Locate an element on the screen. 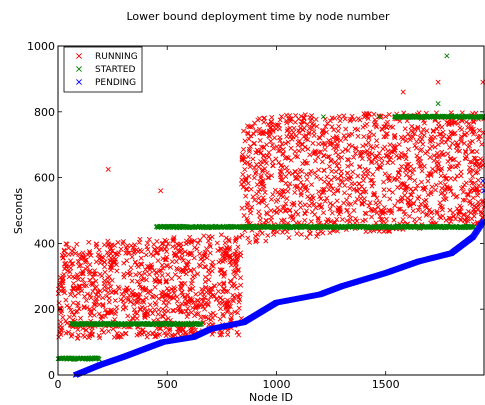  legend-marker is located at coordinates (79, 82).